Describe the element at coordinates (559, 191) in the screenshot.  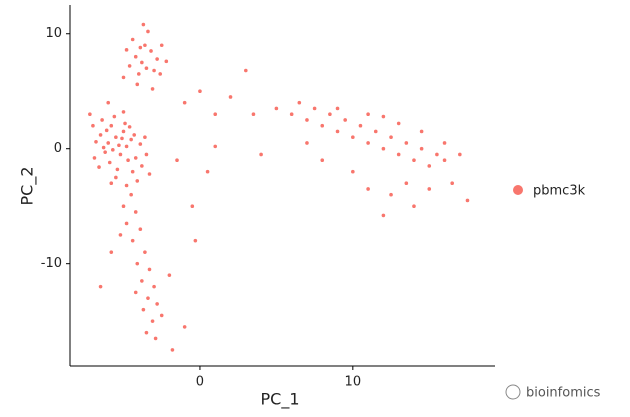
I see `legend-label: pbmc3k` at that location.